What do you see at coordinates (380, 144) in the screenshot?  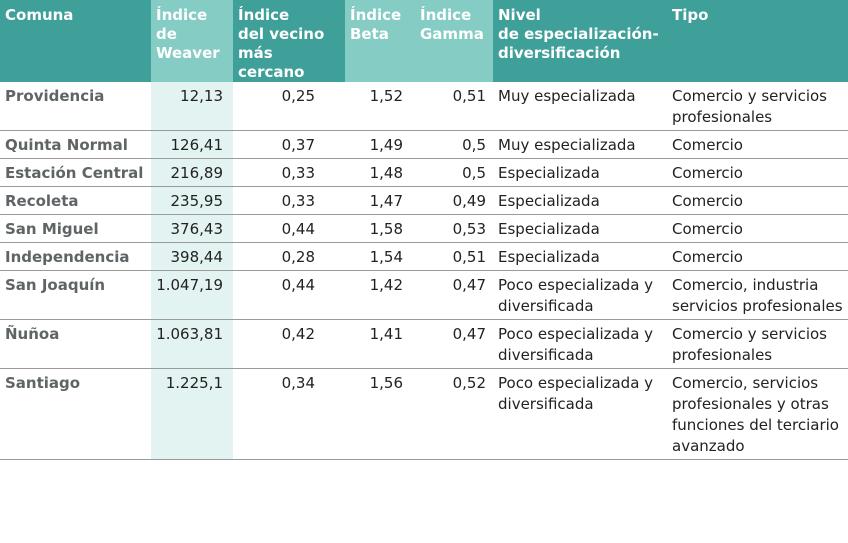 I see `cell-beta: 1,49` at bounding box center [380, 144].